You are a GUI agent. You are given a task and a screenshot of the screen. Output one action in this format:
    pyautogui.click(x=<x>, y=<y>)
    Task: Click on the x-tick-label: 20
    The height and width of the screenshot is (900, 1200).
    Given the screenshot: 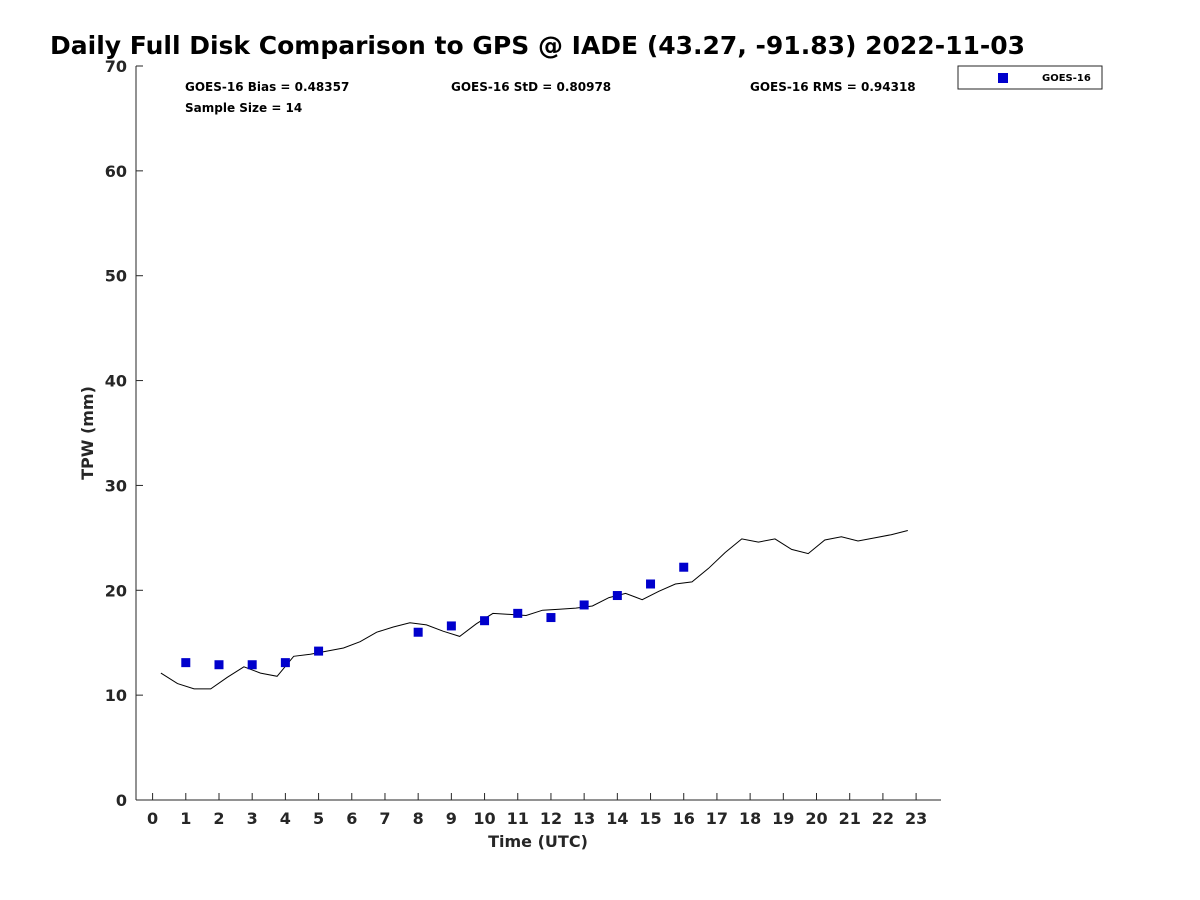 What is the action you would take?
    pyautogui.click(x=816, y=818)
    